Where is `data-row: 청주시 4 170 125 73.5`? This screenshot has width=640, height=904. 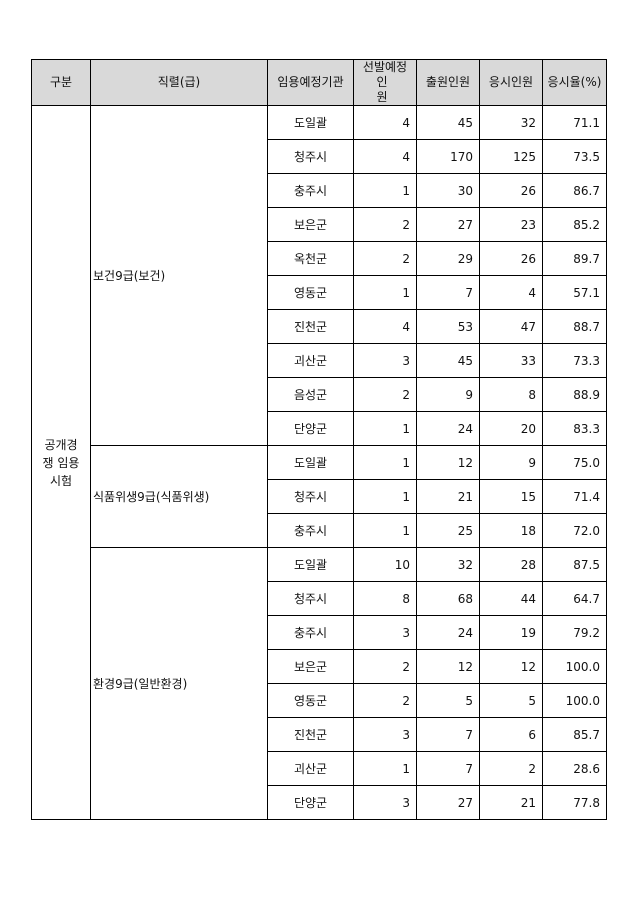
data-row: 청주시 4 170 125 73.5 is located at coordinates (319, 156).